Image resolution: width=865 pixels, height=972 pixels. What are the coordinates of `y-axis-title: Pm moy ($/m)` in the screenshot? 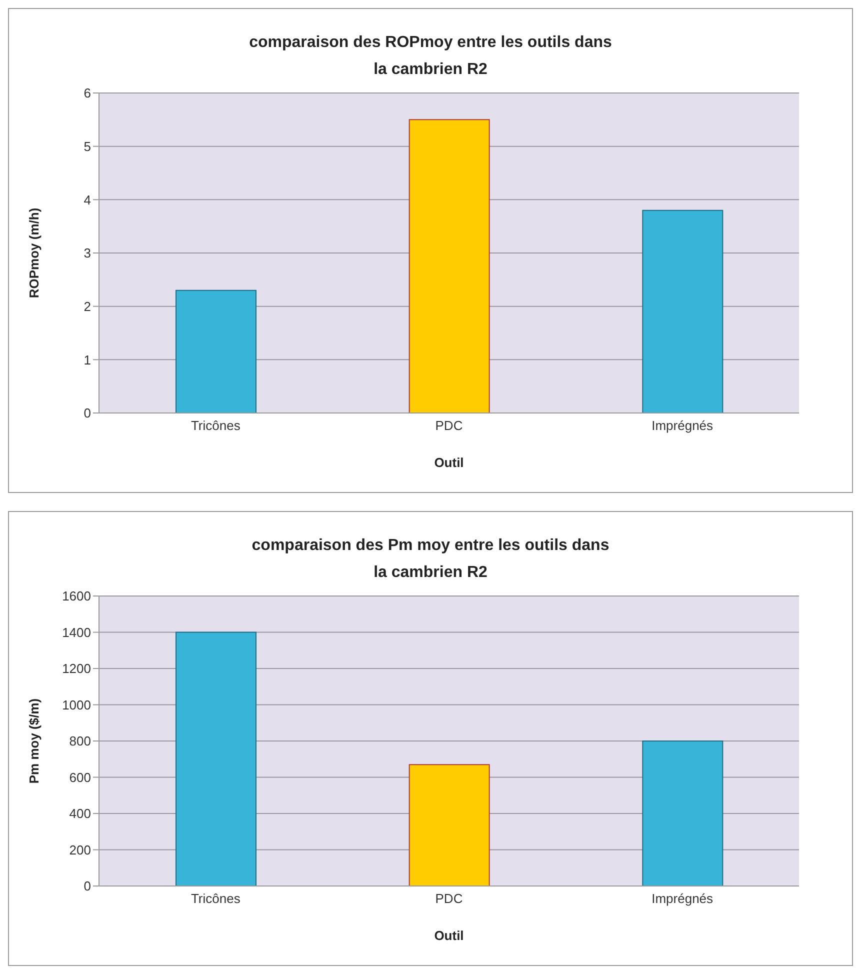 It's located at (34, 741).